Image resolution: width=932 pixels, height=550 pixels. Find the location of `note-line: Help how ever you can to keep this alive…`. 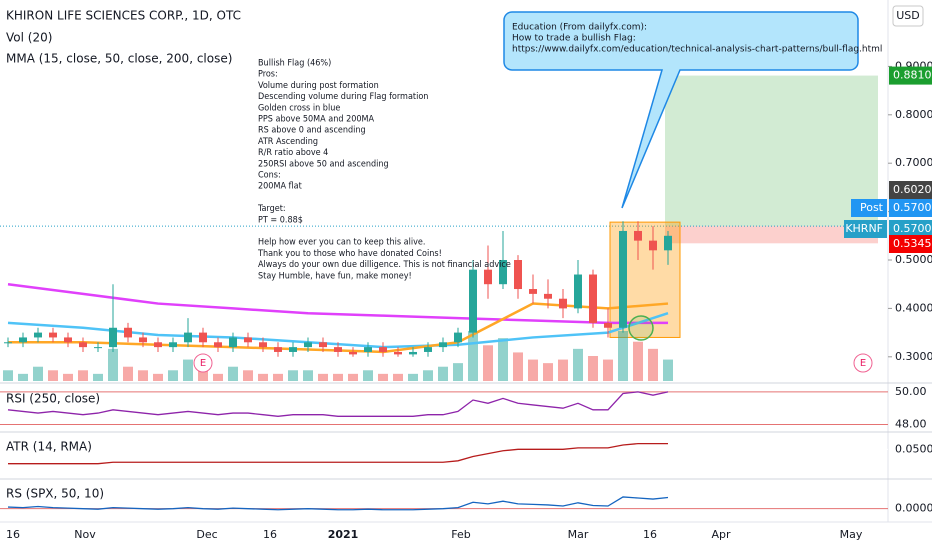

note-line: Help how ever you can to keep this alive… is located at coordinates (341, 243).